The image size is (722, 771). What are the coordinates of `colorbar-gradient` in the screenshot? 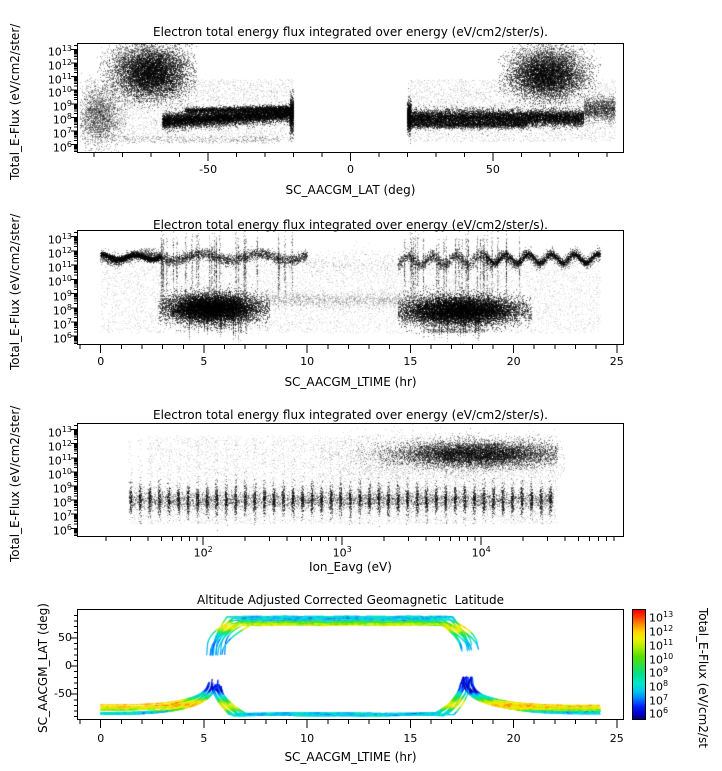 It's located at (639, 664).